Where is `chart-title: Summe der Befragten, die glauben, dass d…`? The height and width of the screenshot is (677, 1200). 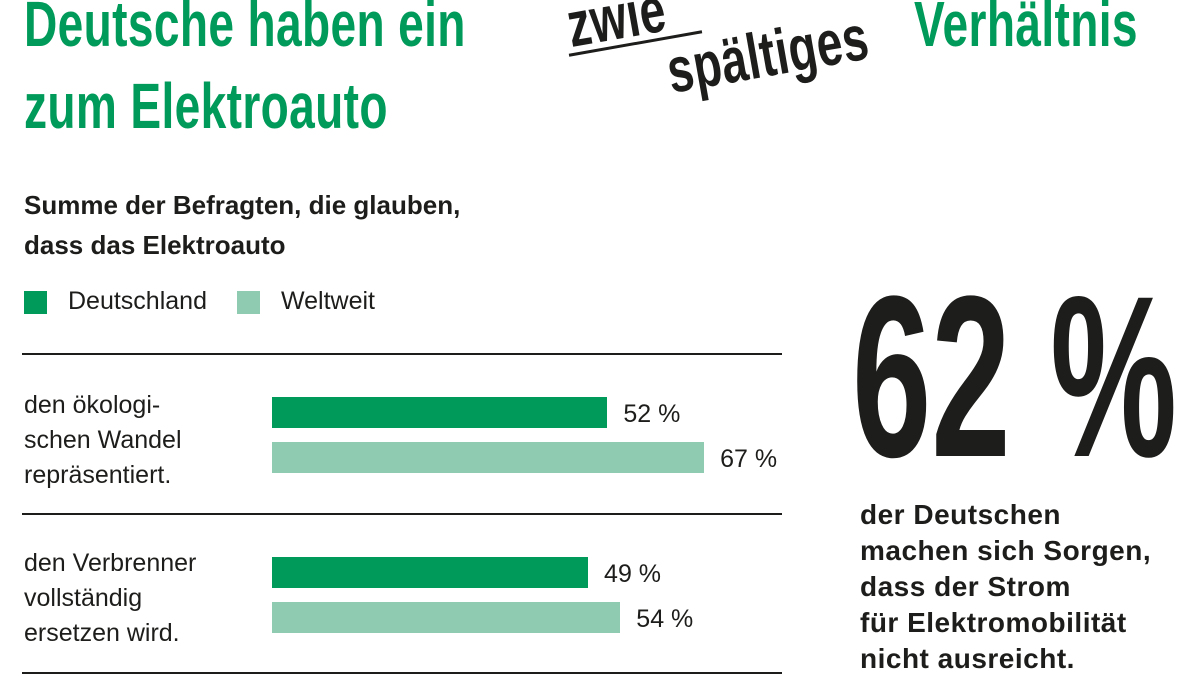
chart-title: Summe der Befragten, die glauben, dass d… is located at coordinates (242, 225).